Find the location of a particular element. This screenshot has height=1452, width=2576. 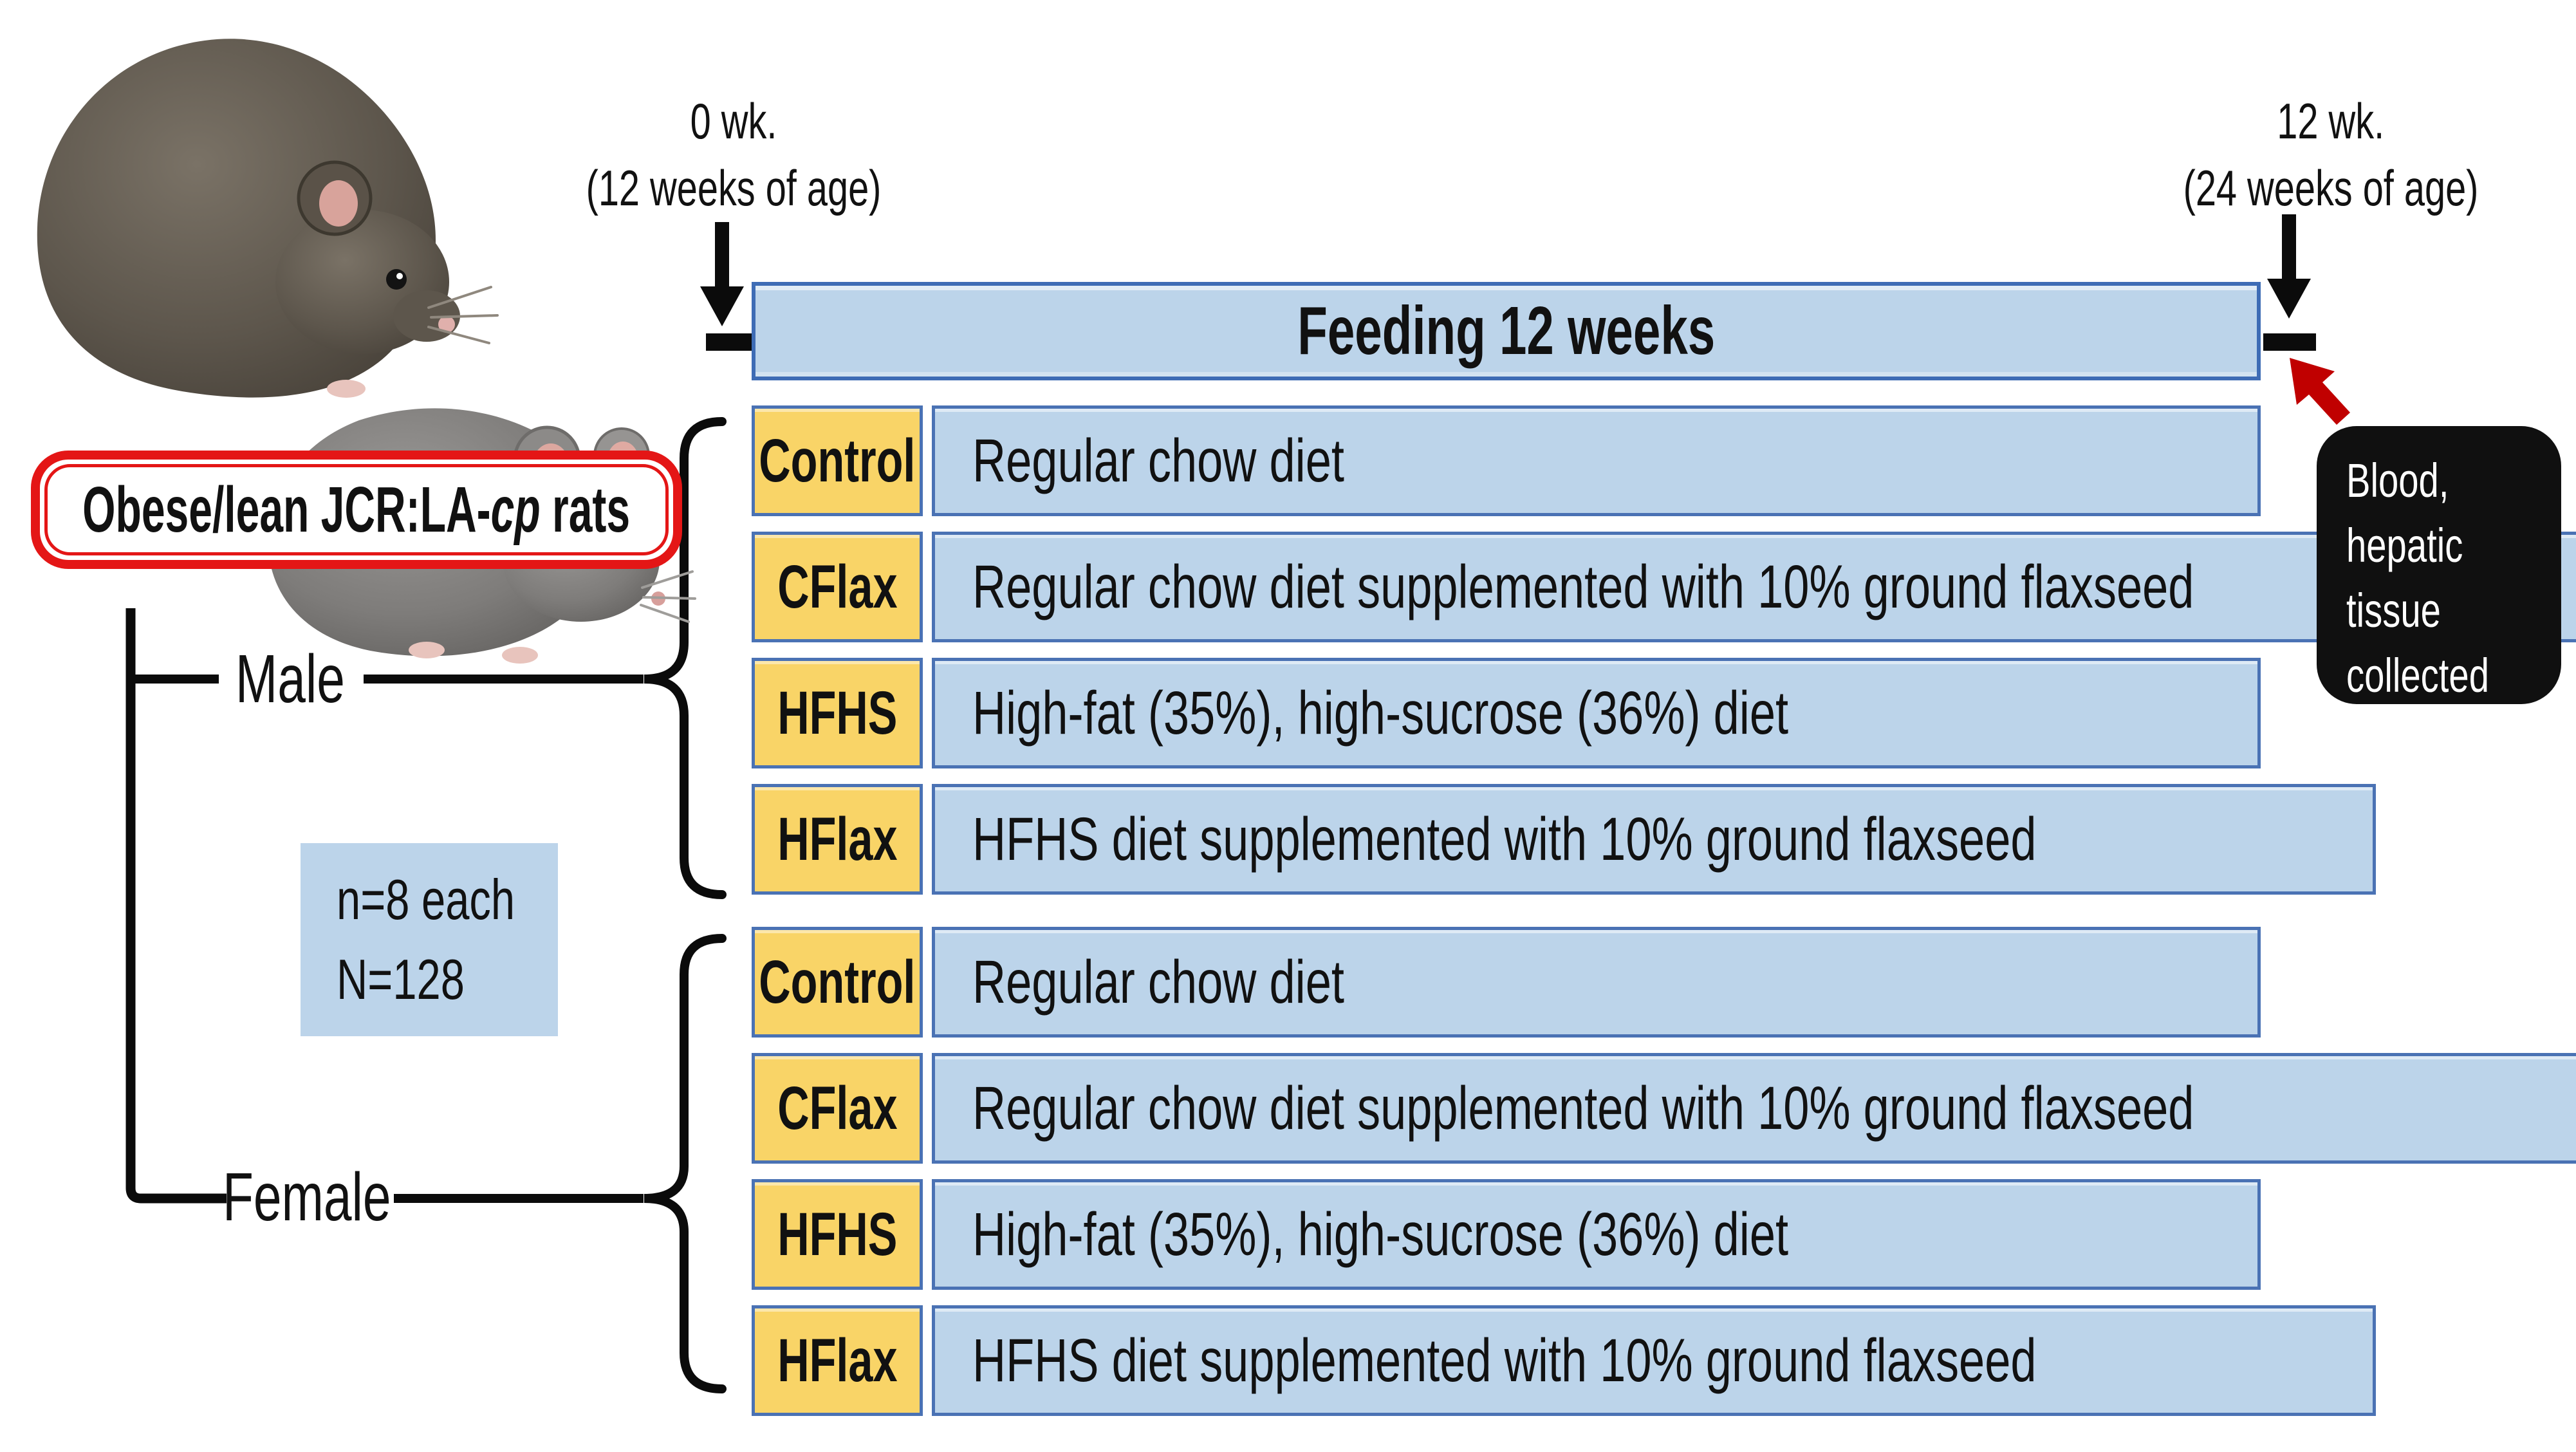

female-branch-label: Female is located at coordinates (307, 1197).